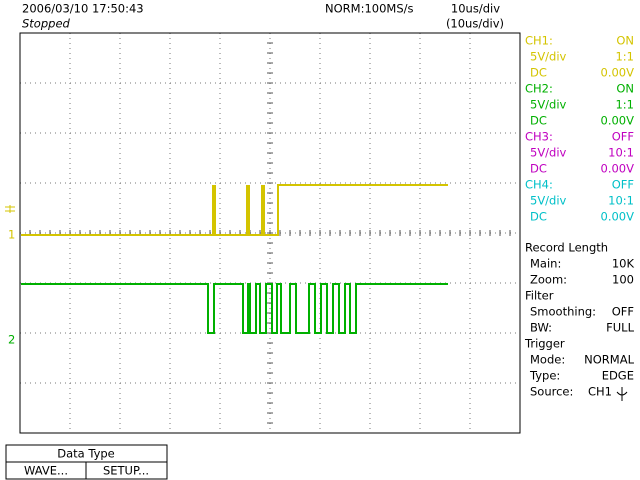 This screenshot has width=640, height=480. What do you see at coordinates (234, 210) in the screenshot?
I see `ch1-trace` at bounding box center [234, 210].